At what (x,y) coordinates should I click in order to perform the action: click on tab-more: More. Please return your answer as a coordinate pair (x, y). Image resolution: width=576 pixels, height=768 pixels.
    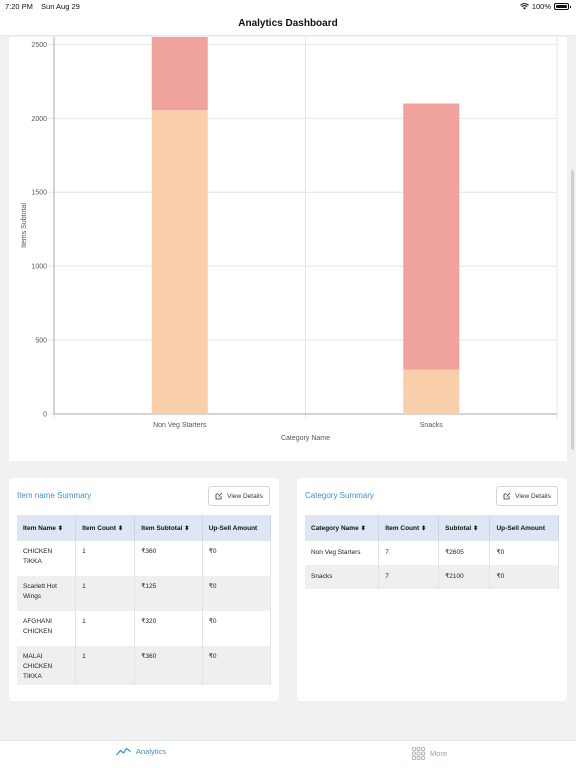
    Looking at the image, I should click on (429, 753).